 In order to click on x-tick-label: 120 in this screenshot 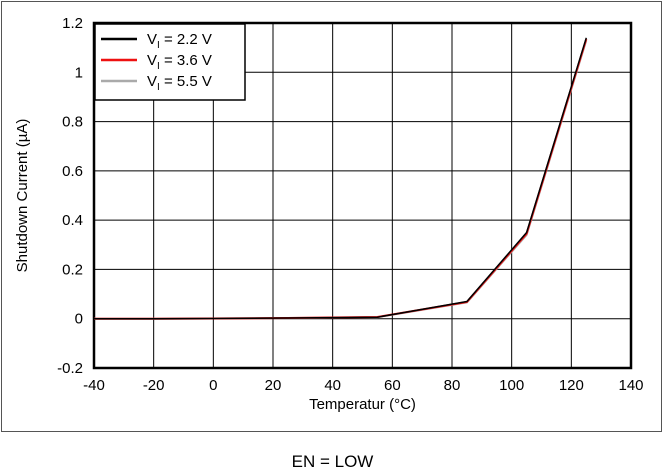, I will do `click(571, 385)`.